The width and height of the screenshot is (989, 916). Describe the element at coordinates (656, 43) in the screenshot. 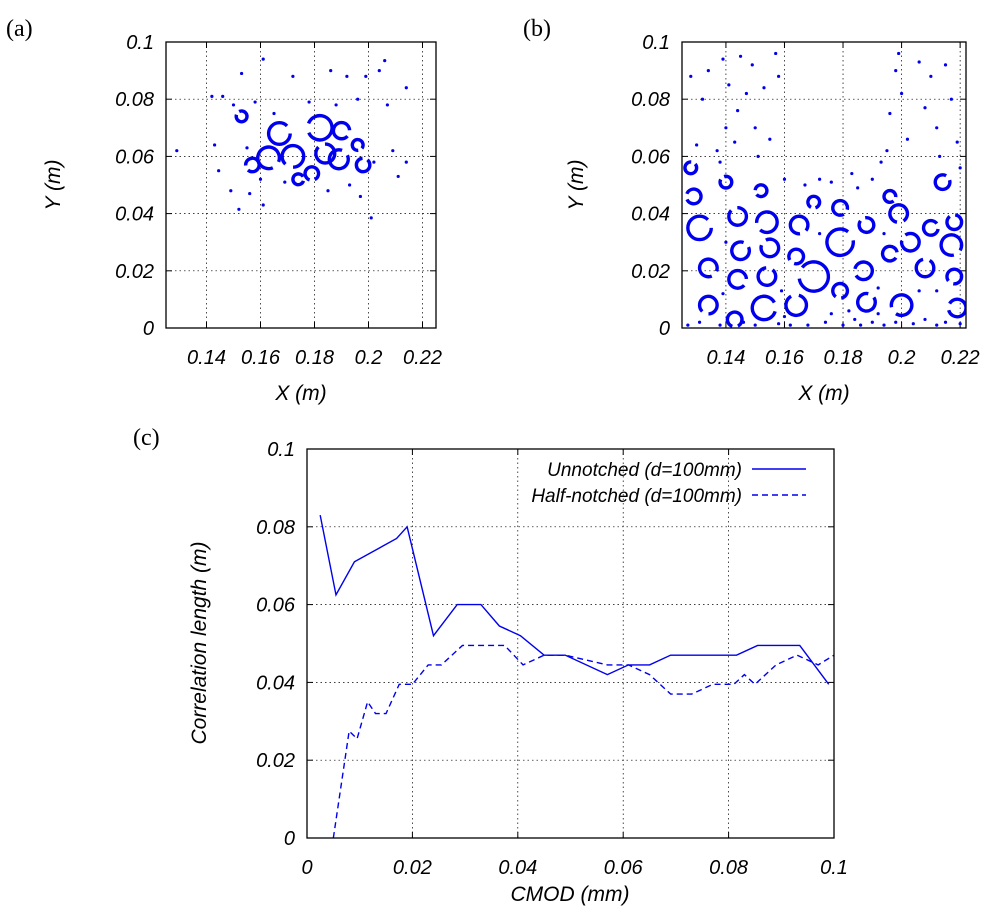

I see `y-tick-label: 0.1` at that location.